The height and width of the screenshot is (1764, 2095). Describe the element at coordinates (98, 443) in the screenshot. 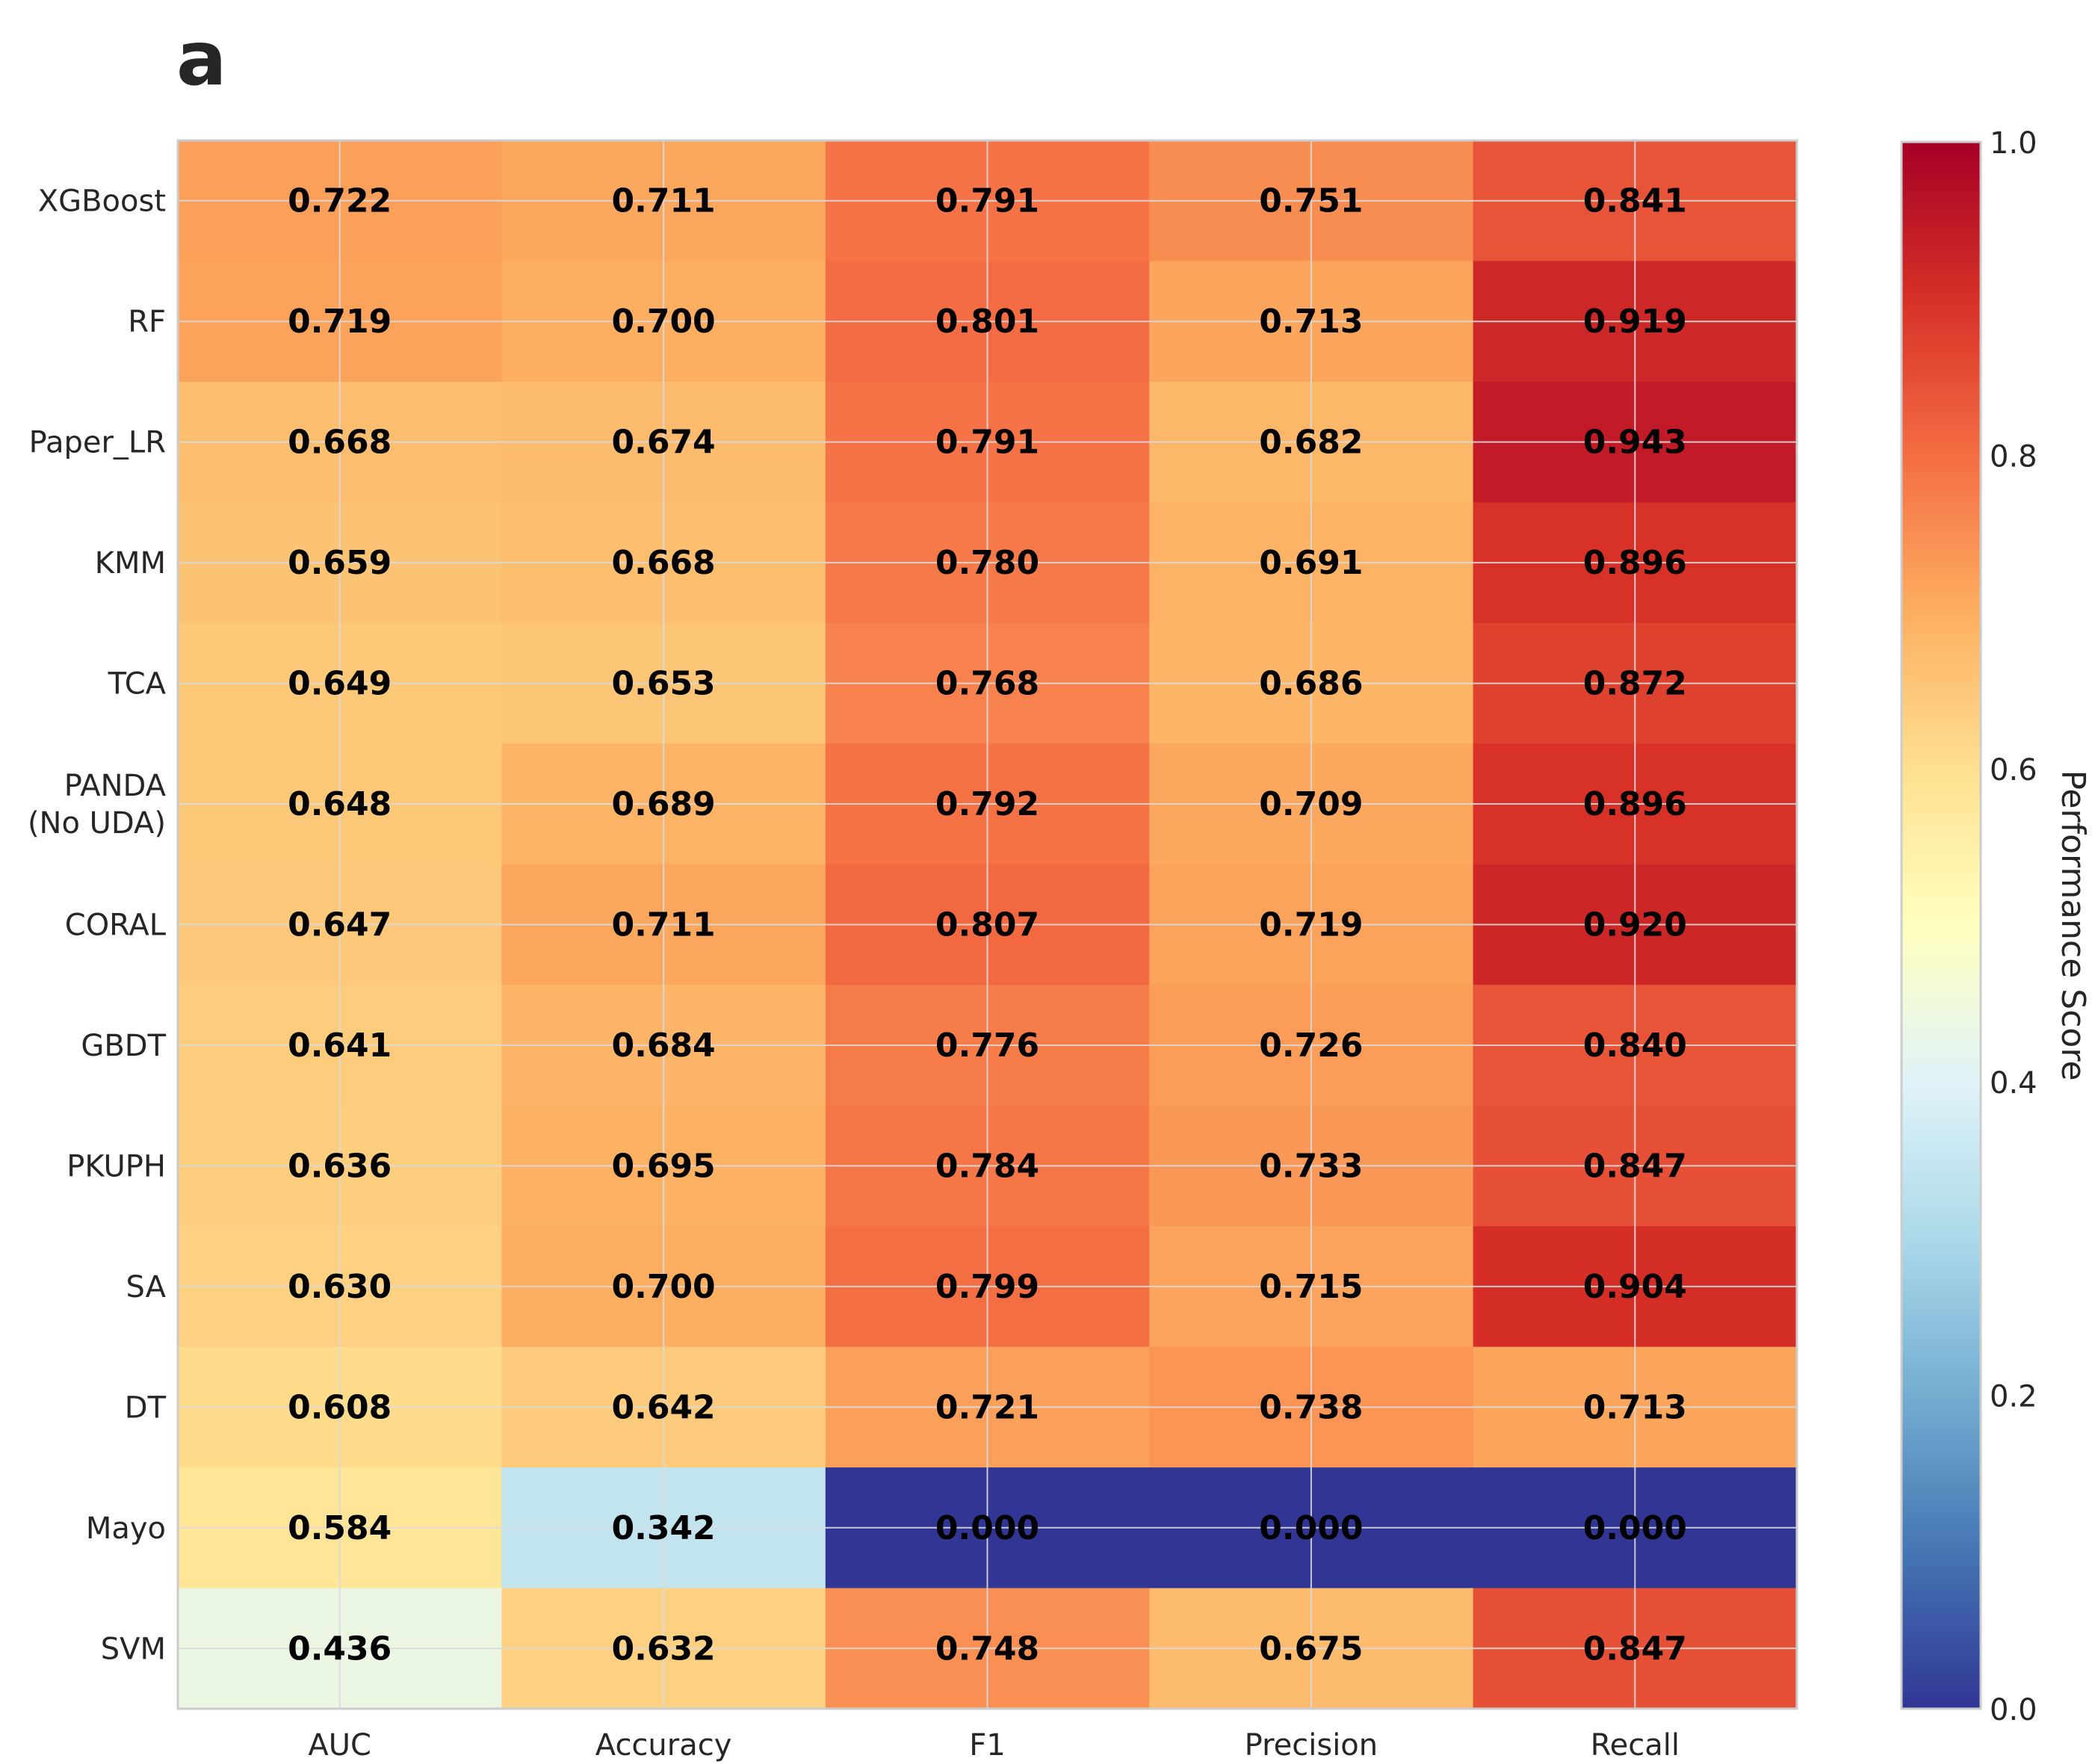

I see `y-tick-label: Paper_LR` at that location.